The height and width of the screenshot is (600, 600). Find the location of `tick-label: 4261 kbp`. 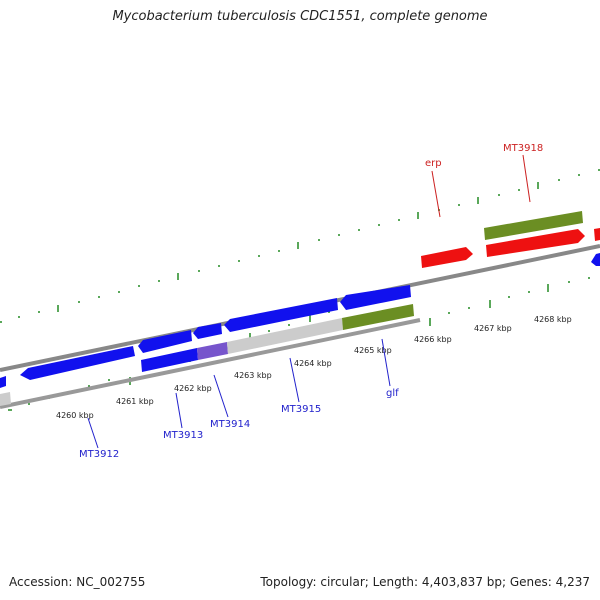

tick-label: 4261 kbp is located at coordinates (135, 401).